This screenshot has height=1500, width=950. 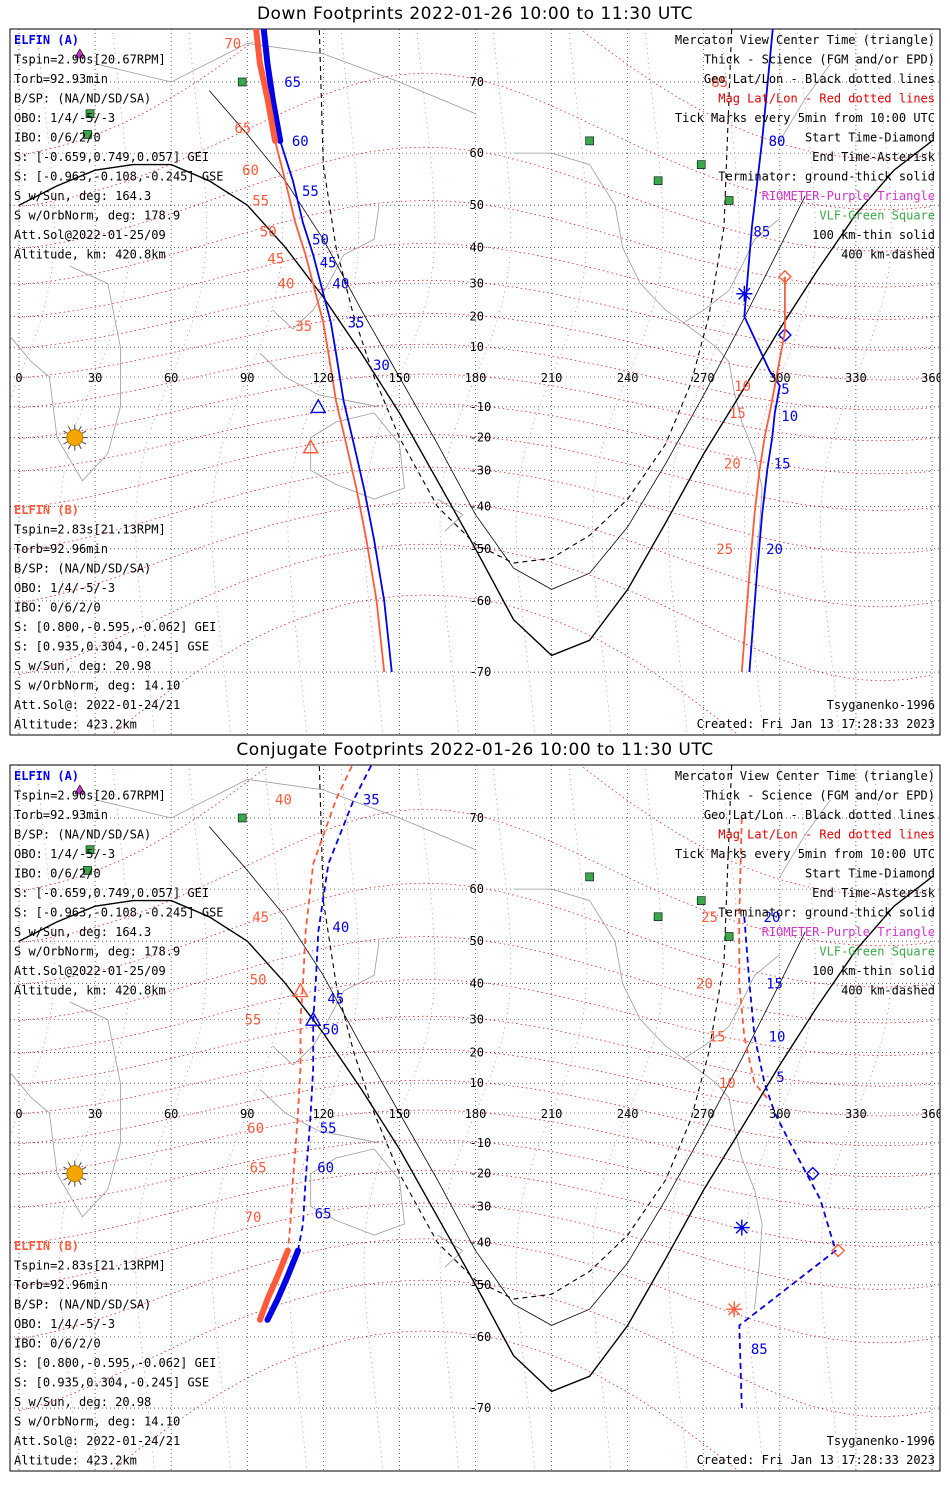 What do you see at coordinates (812, 1173) in the screenshot?
I see `start-time-diamond` at bounding box center [812, 1173].